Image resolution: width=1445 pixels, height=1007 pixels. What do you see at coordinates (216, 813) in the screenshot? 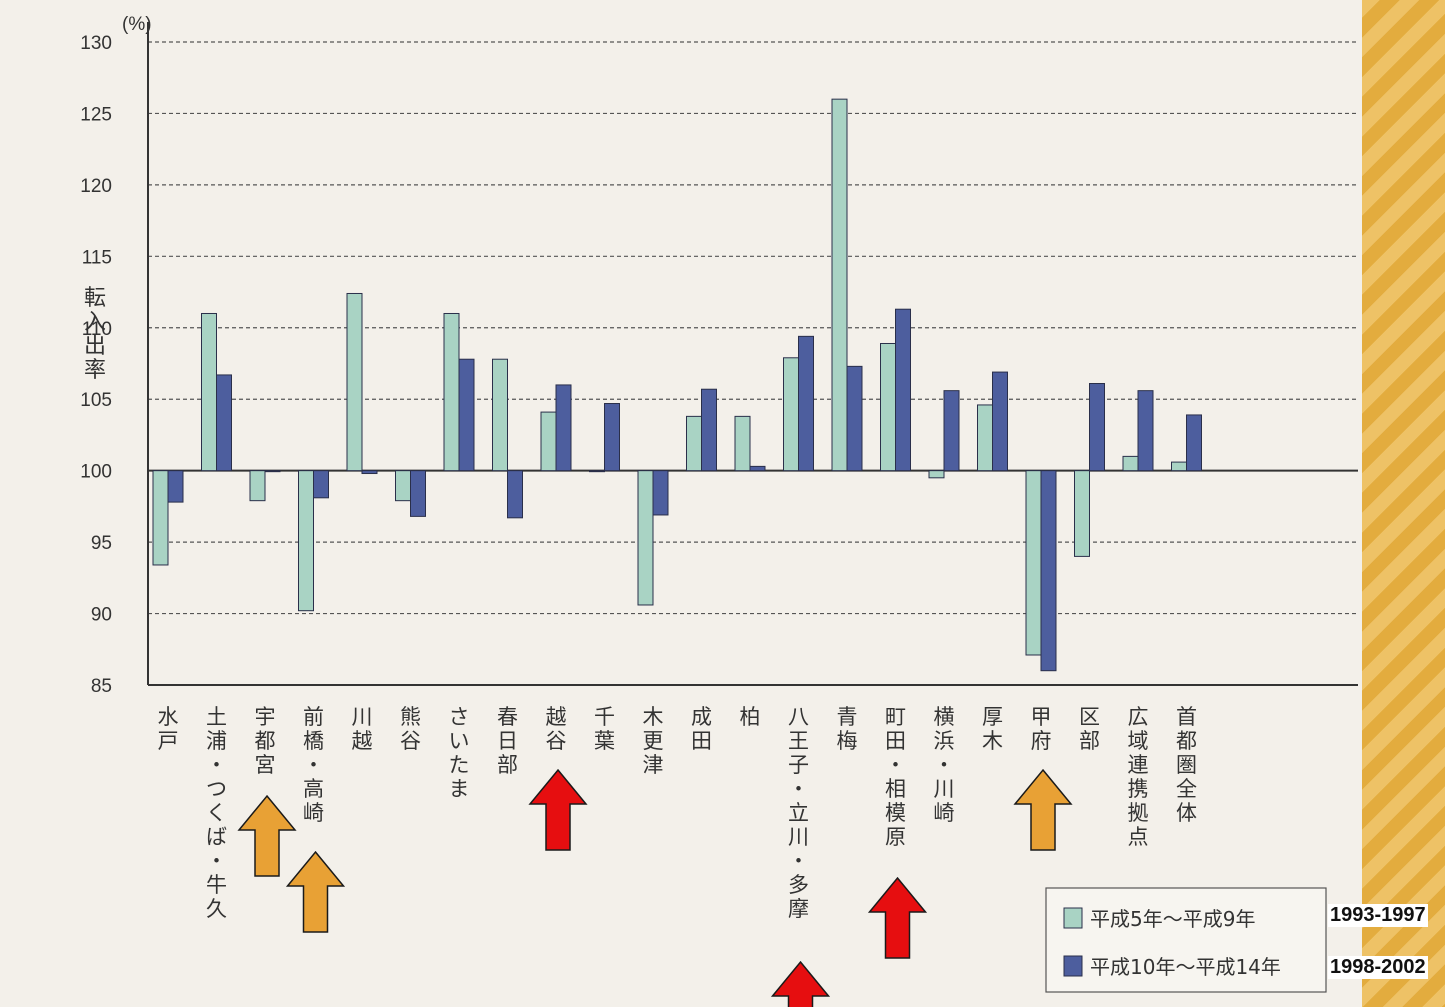
I see `category-label: 土浦・つくば・牛久` at bounding box center [216, 813].